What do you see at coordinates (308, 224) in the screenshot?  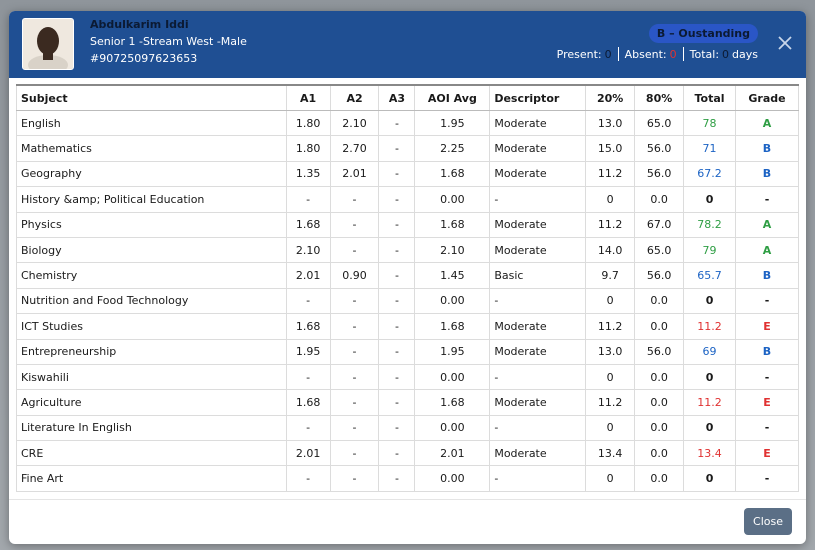 I see `a1-cell: 1.68` at bounding box center [308, 224].